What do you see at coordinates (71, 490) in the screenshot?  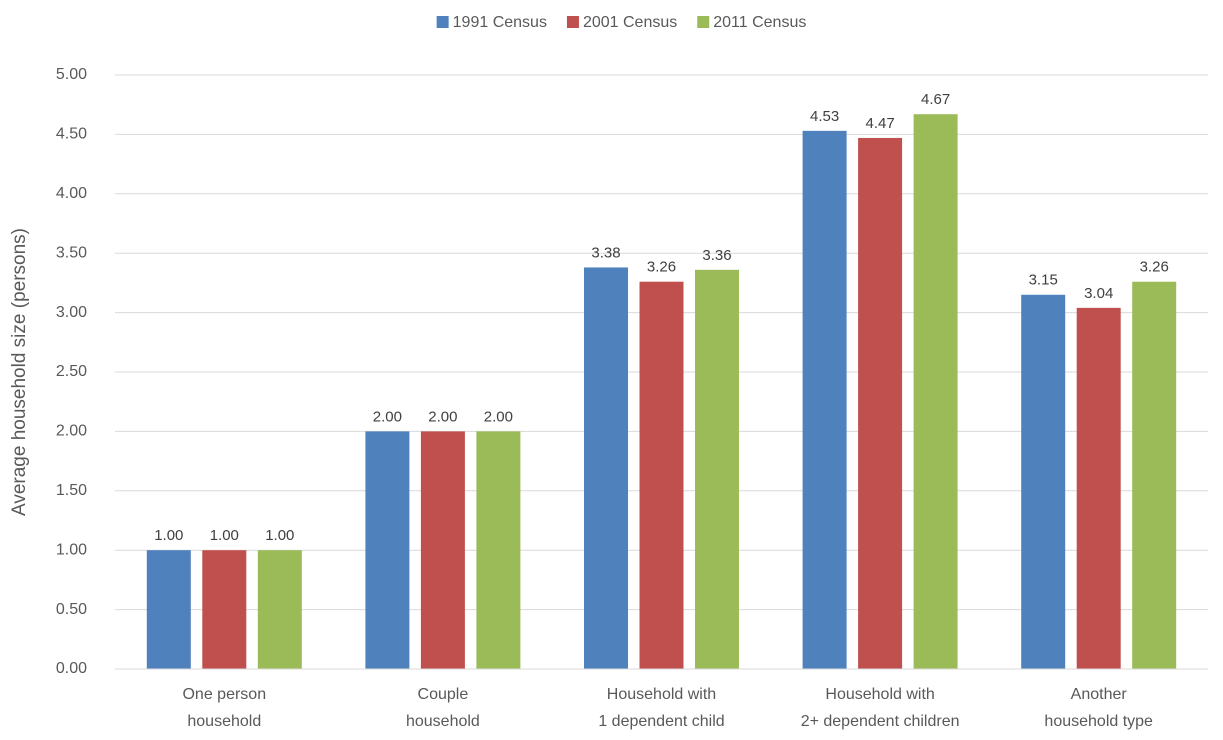 I see `y-tick-label: 1.50` at bounding box center [71, 490].